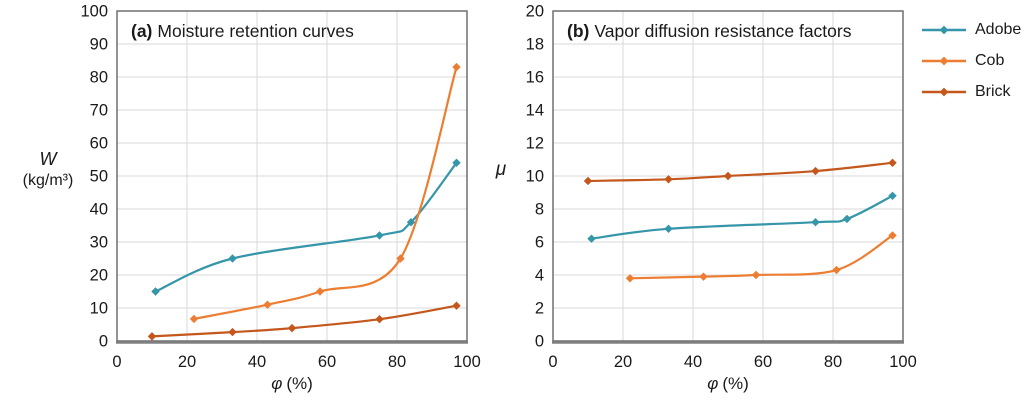 The width and height of the screenshot is (1024, 407). What do you see at coordinates (971, 91) in the screenshot?
I see `legend-item-brick: Brick` at bounding box center [971, 91].